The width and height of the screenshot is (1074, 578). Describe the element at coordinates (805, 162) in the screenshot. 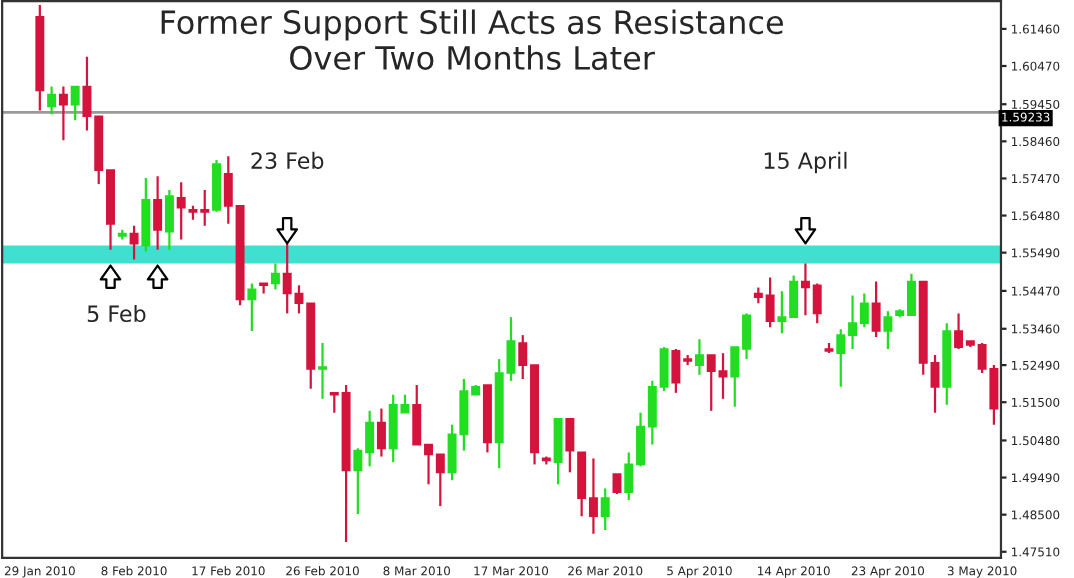

I see `annotation: 15 April` at that location.